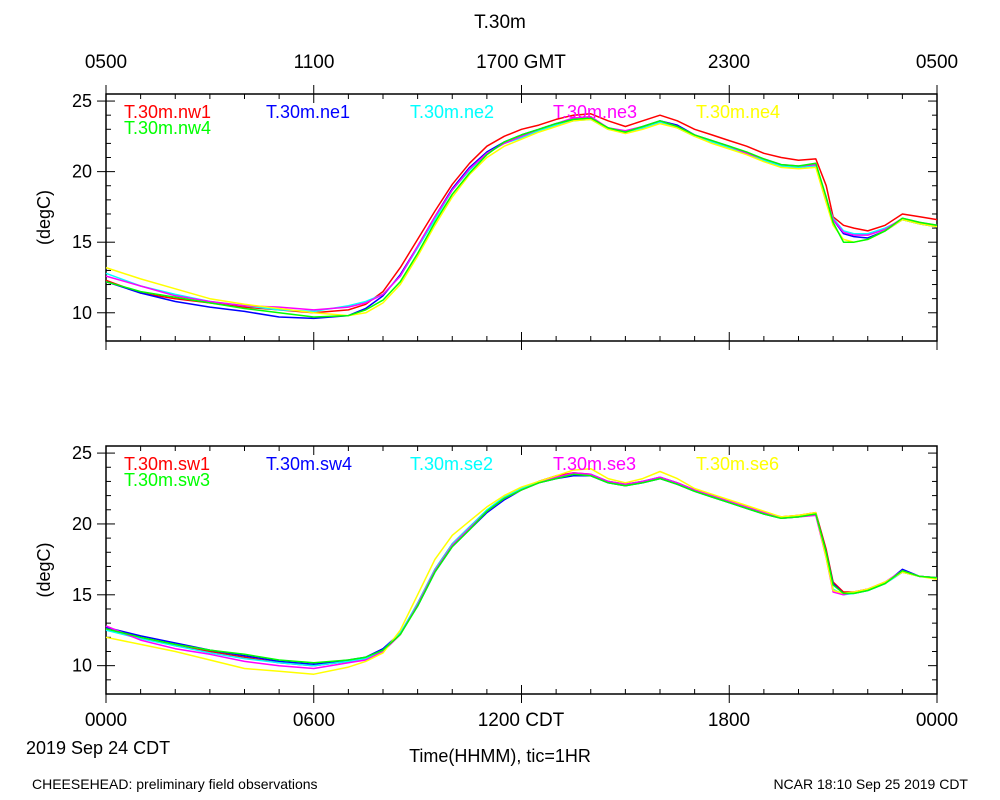  What do you see at coordinates (870, 784) in the screenshot?
I see `footer-timestamp: NCAR 18:10 Sep 25 2019 CDT` at bounding box center [870, 784].